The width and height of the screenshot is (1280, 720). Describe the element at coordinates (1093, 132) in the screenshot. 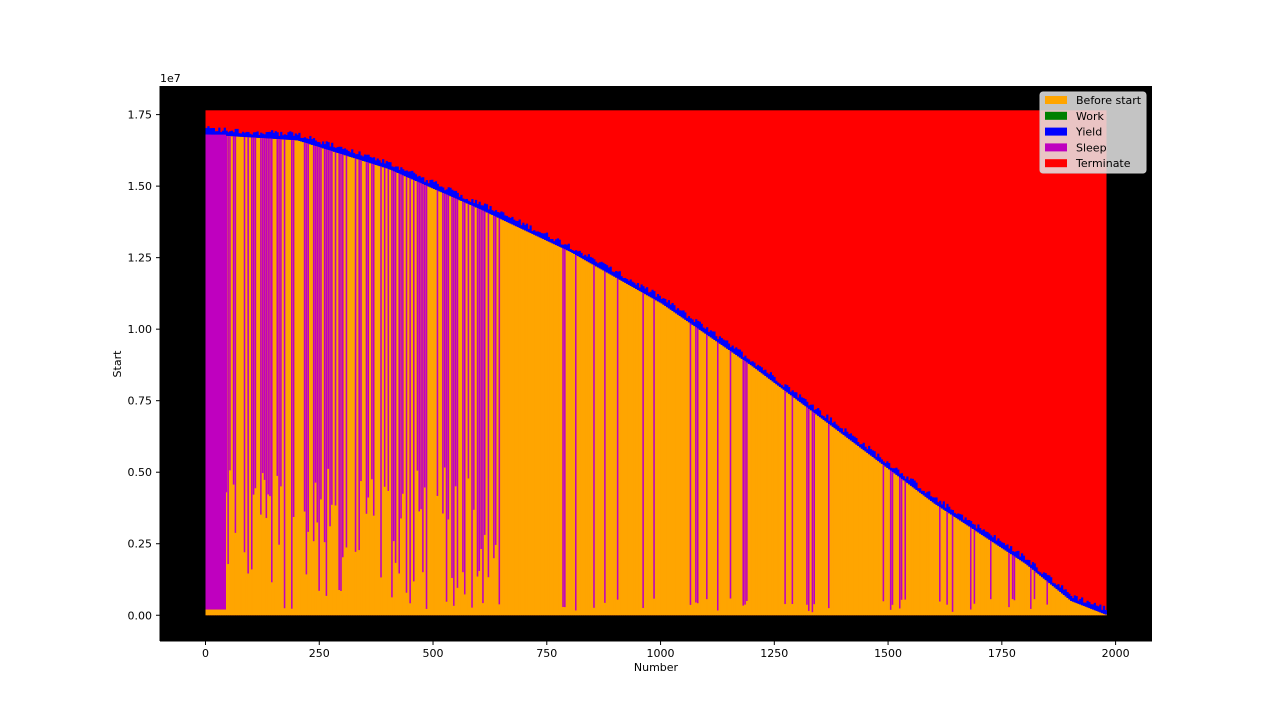

I see `legend: Before start Work Yield Sleep Terminate` at that location.